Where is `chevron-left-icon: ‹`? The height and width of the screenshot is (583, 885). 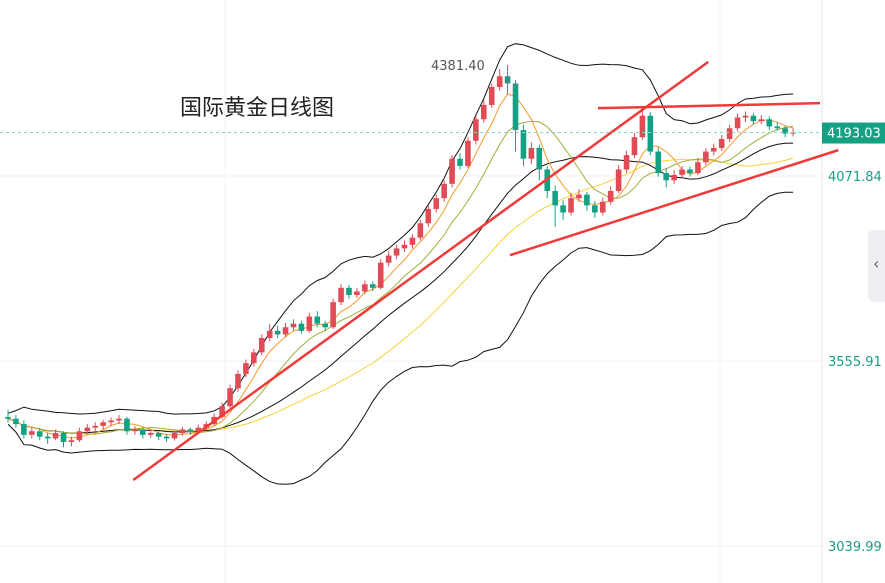
chevron-left-icon: ‹ is located at coordinates (876, 263).